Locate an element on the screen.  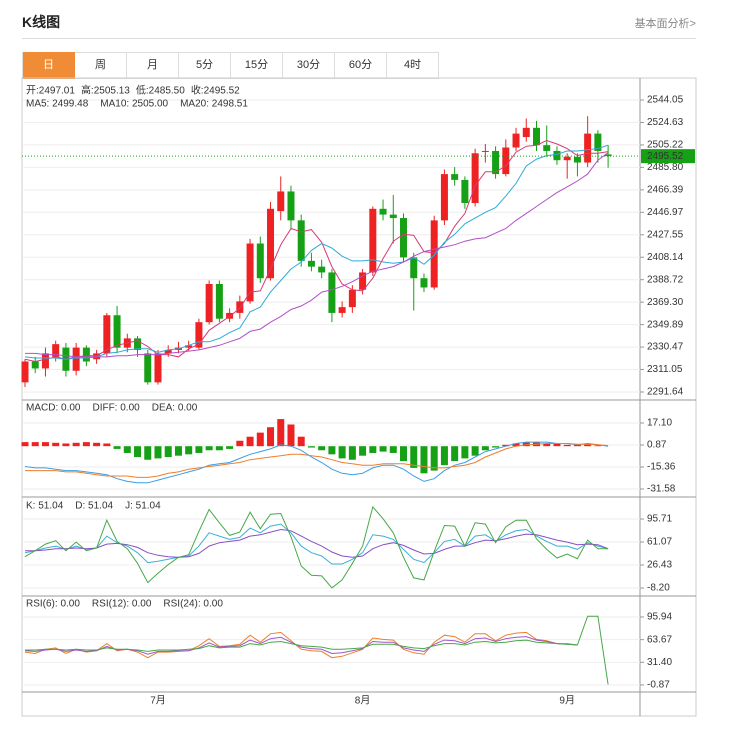
period-tab: 日 is located at coordinates (49, 65).